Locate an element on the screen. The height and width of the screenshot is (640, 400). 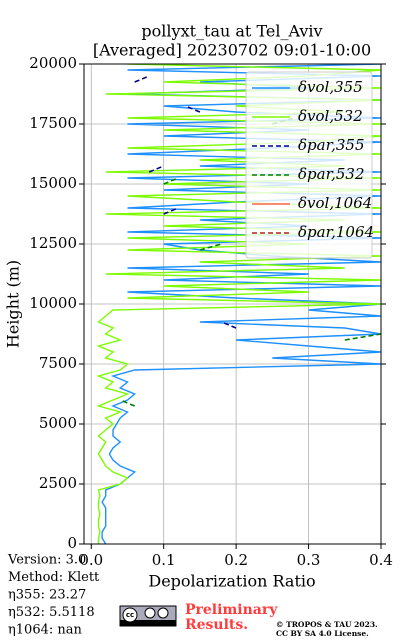
x-tick-label: 0.0 is located at coordinates (91, 560).